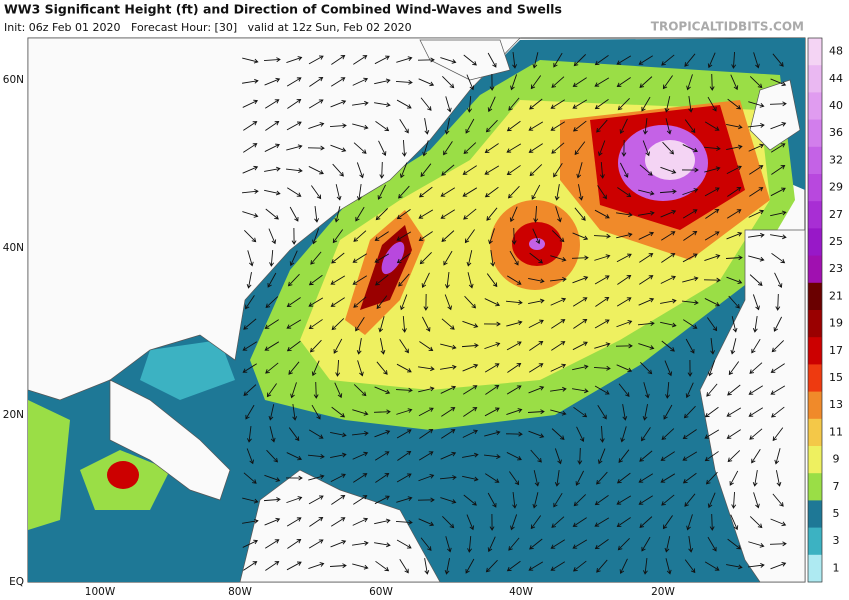  Describe the element at coordinates (663, 592) in the screenshot. I see `lon-label: 20W` at that location.